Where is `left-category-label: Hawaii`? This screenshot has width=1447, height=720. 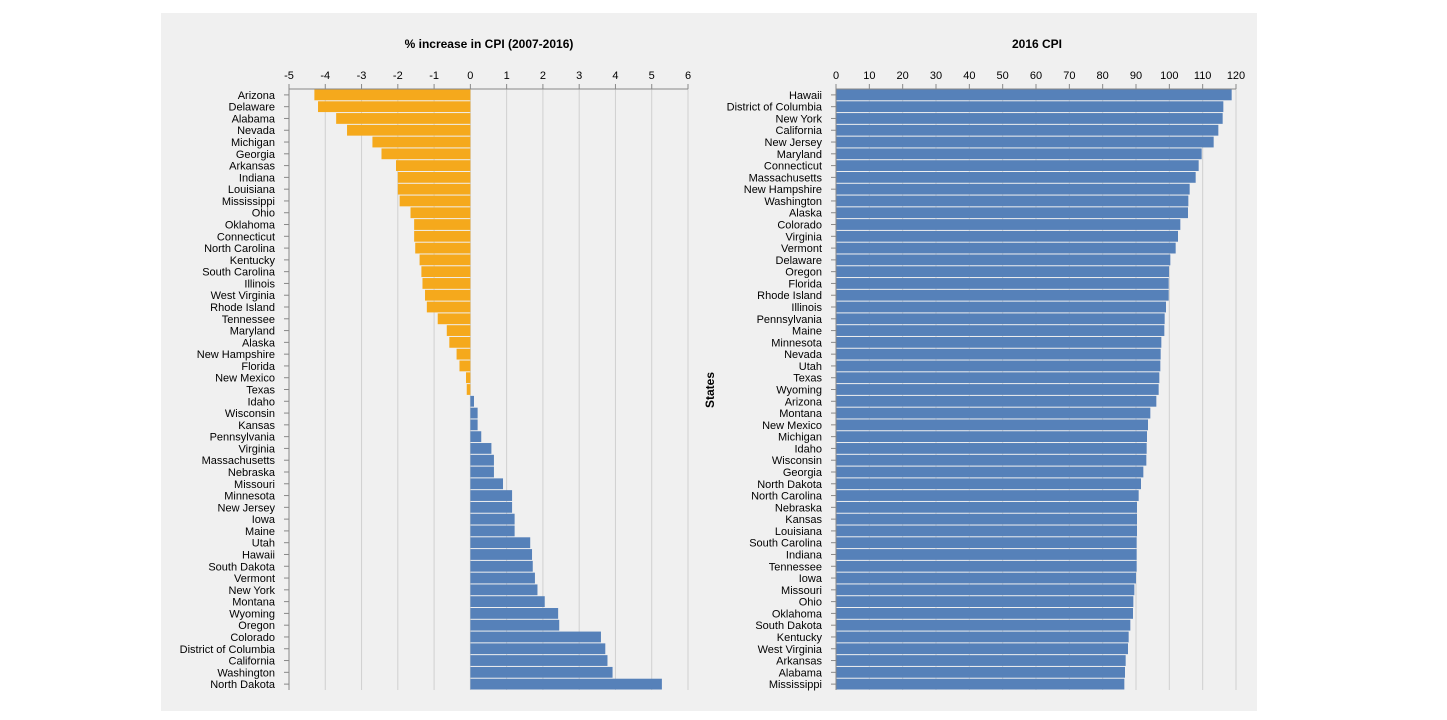
left-category-label: Hawaii is located at coordinates (258, 555).